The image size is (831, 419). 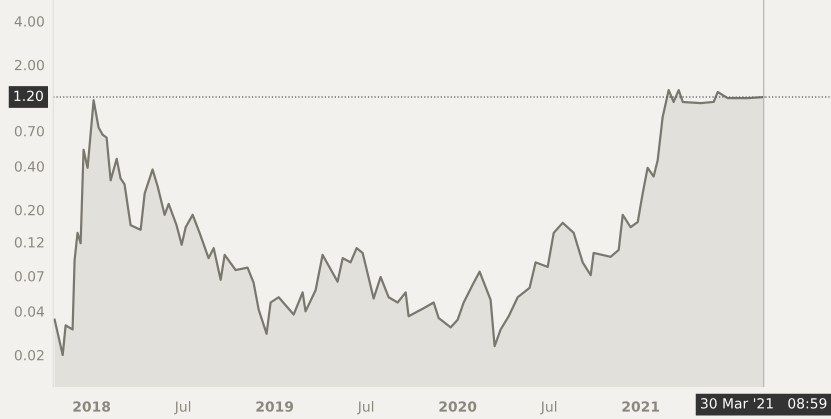 I want to click on x-tick-label: 2019, so click(x=275, y=406).